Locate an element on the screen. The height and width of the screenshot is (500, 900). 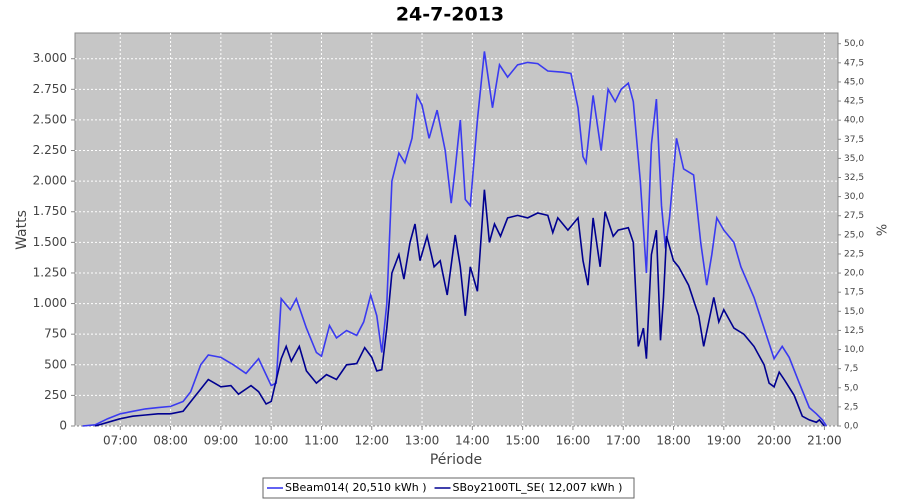
x-tick-label: 14:00 is located at coordinates (472, 441).